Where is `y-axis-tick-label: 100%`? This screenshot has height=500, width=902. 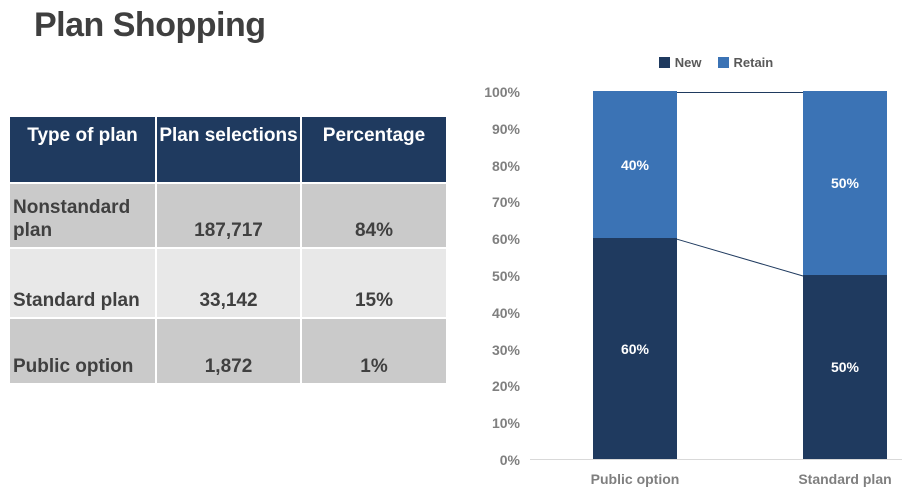
y-axis-tick-label: 100% is located at coordinates (502, 92).